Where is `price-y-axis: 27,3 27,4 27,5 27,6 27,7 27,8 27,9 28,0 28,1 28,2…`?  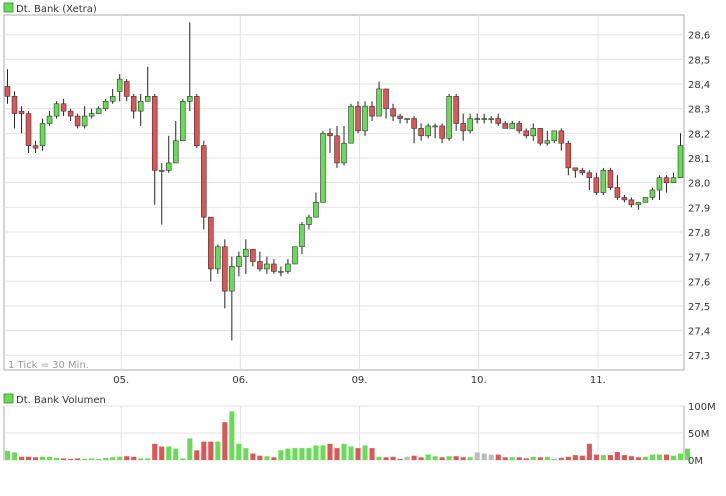
price-y-axis: 27,3 27,4 27,5 27,6 27,7 27,8 27,9 28,0 28,1 28,2… is located at coordinates (699, 196).